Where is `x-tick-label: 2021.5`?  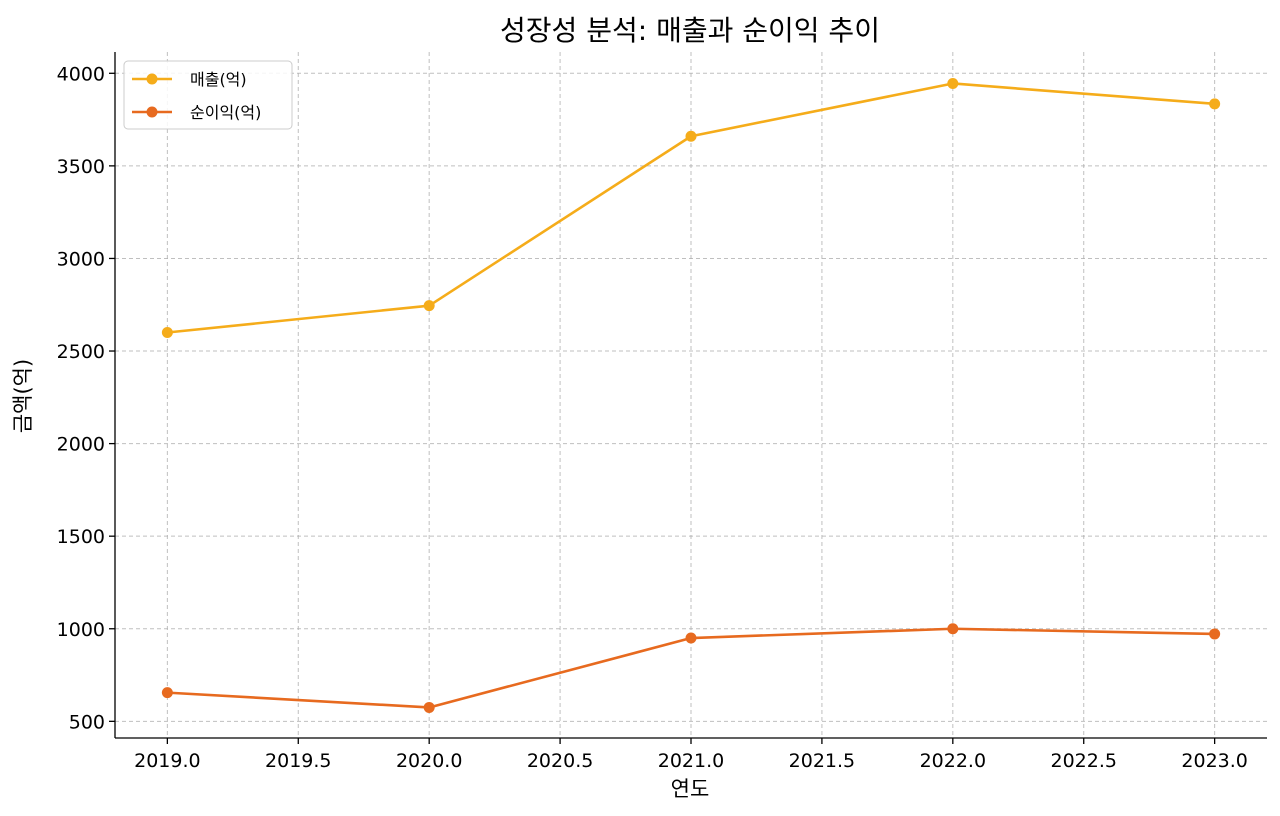 x-tick-label: 2021.5 is located at coordinates (822, 761).